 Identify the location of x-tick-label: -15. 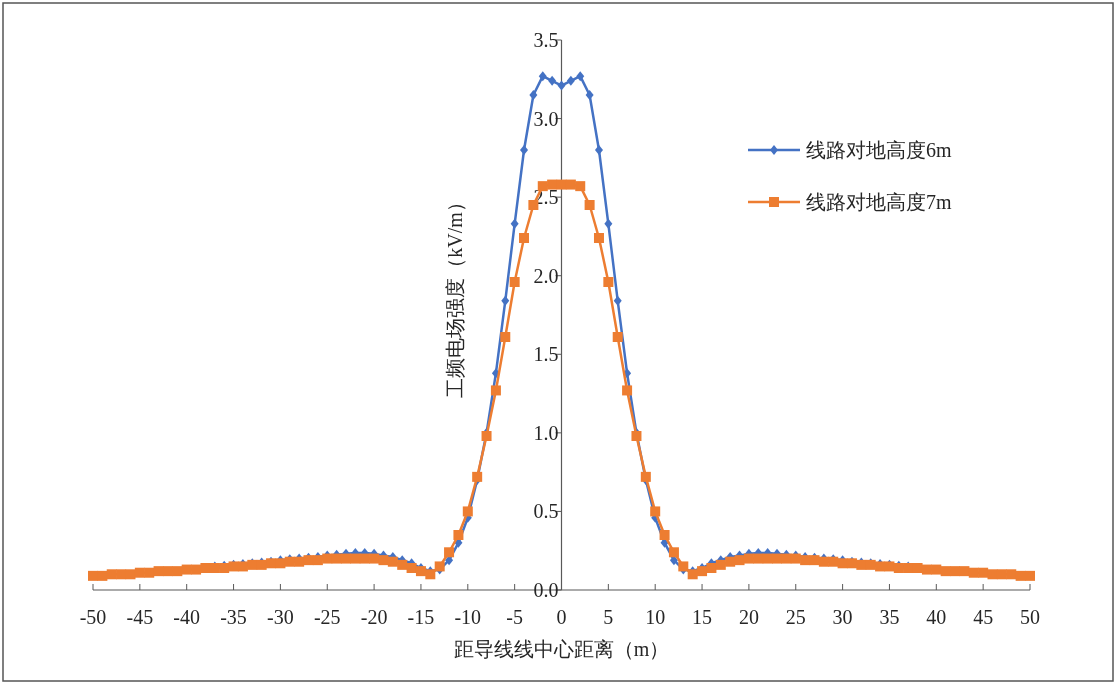
(421, 617).